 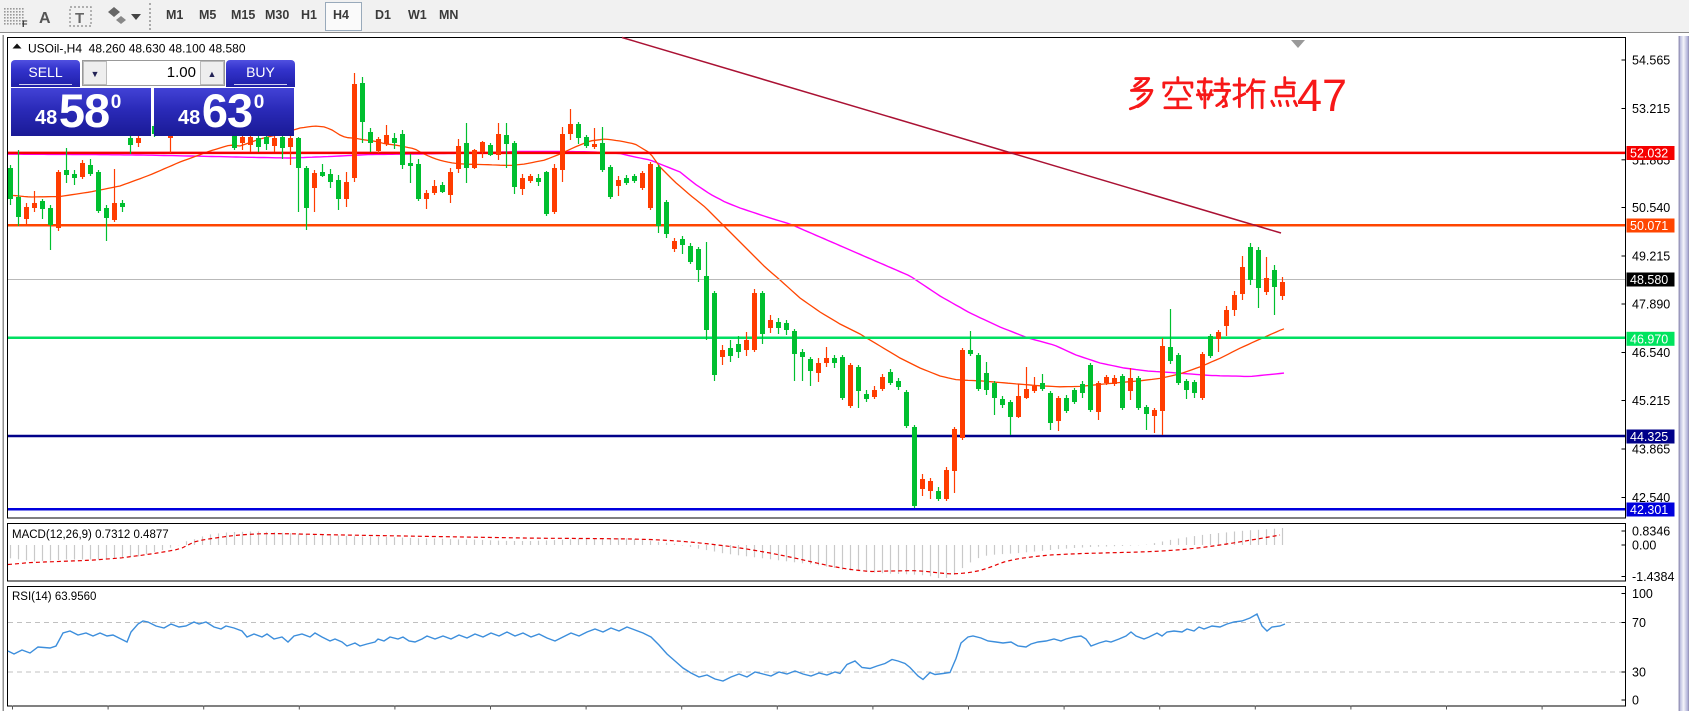 I want to click on svg-text: 46.540, so click(x=1651, y=353).